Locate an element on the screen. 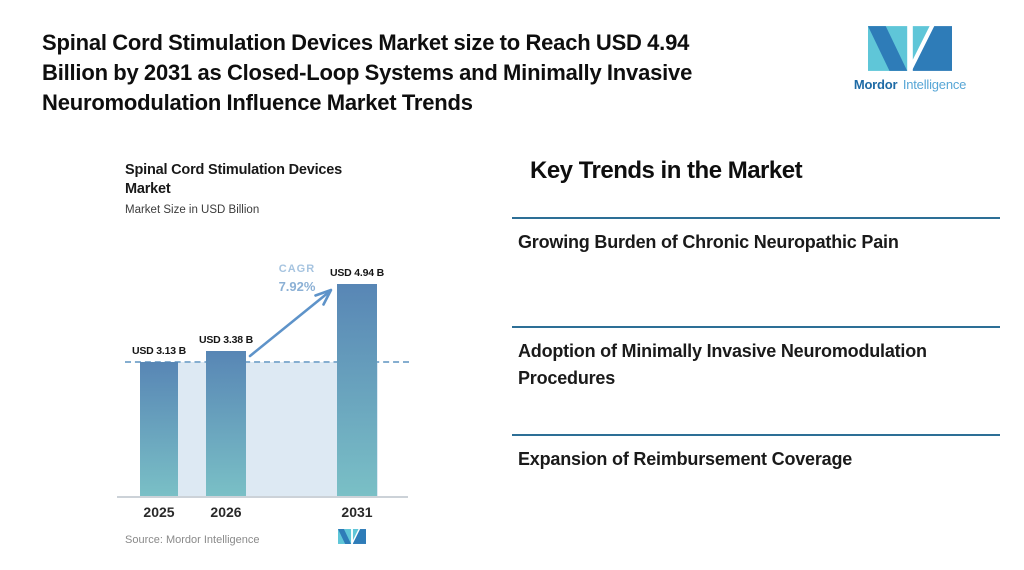 The height and width of the screenshot is (570, 1024). cagr-label: CAGR is located at coordinates (297, 269).